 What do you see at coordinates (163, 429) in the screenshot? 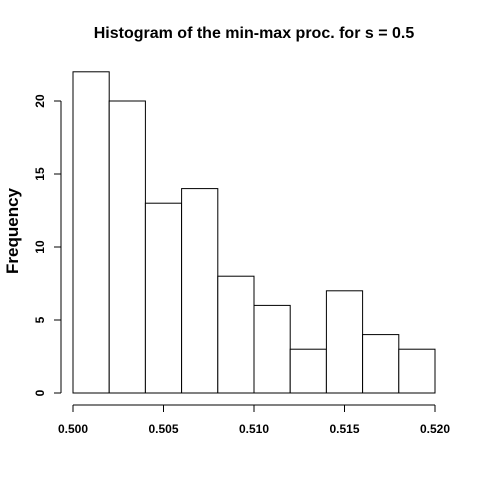
I see `x-tick-label-2: 0.505` at bounding box center [163, 429].